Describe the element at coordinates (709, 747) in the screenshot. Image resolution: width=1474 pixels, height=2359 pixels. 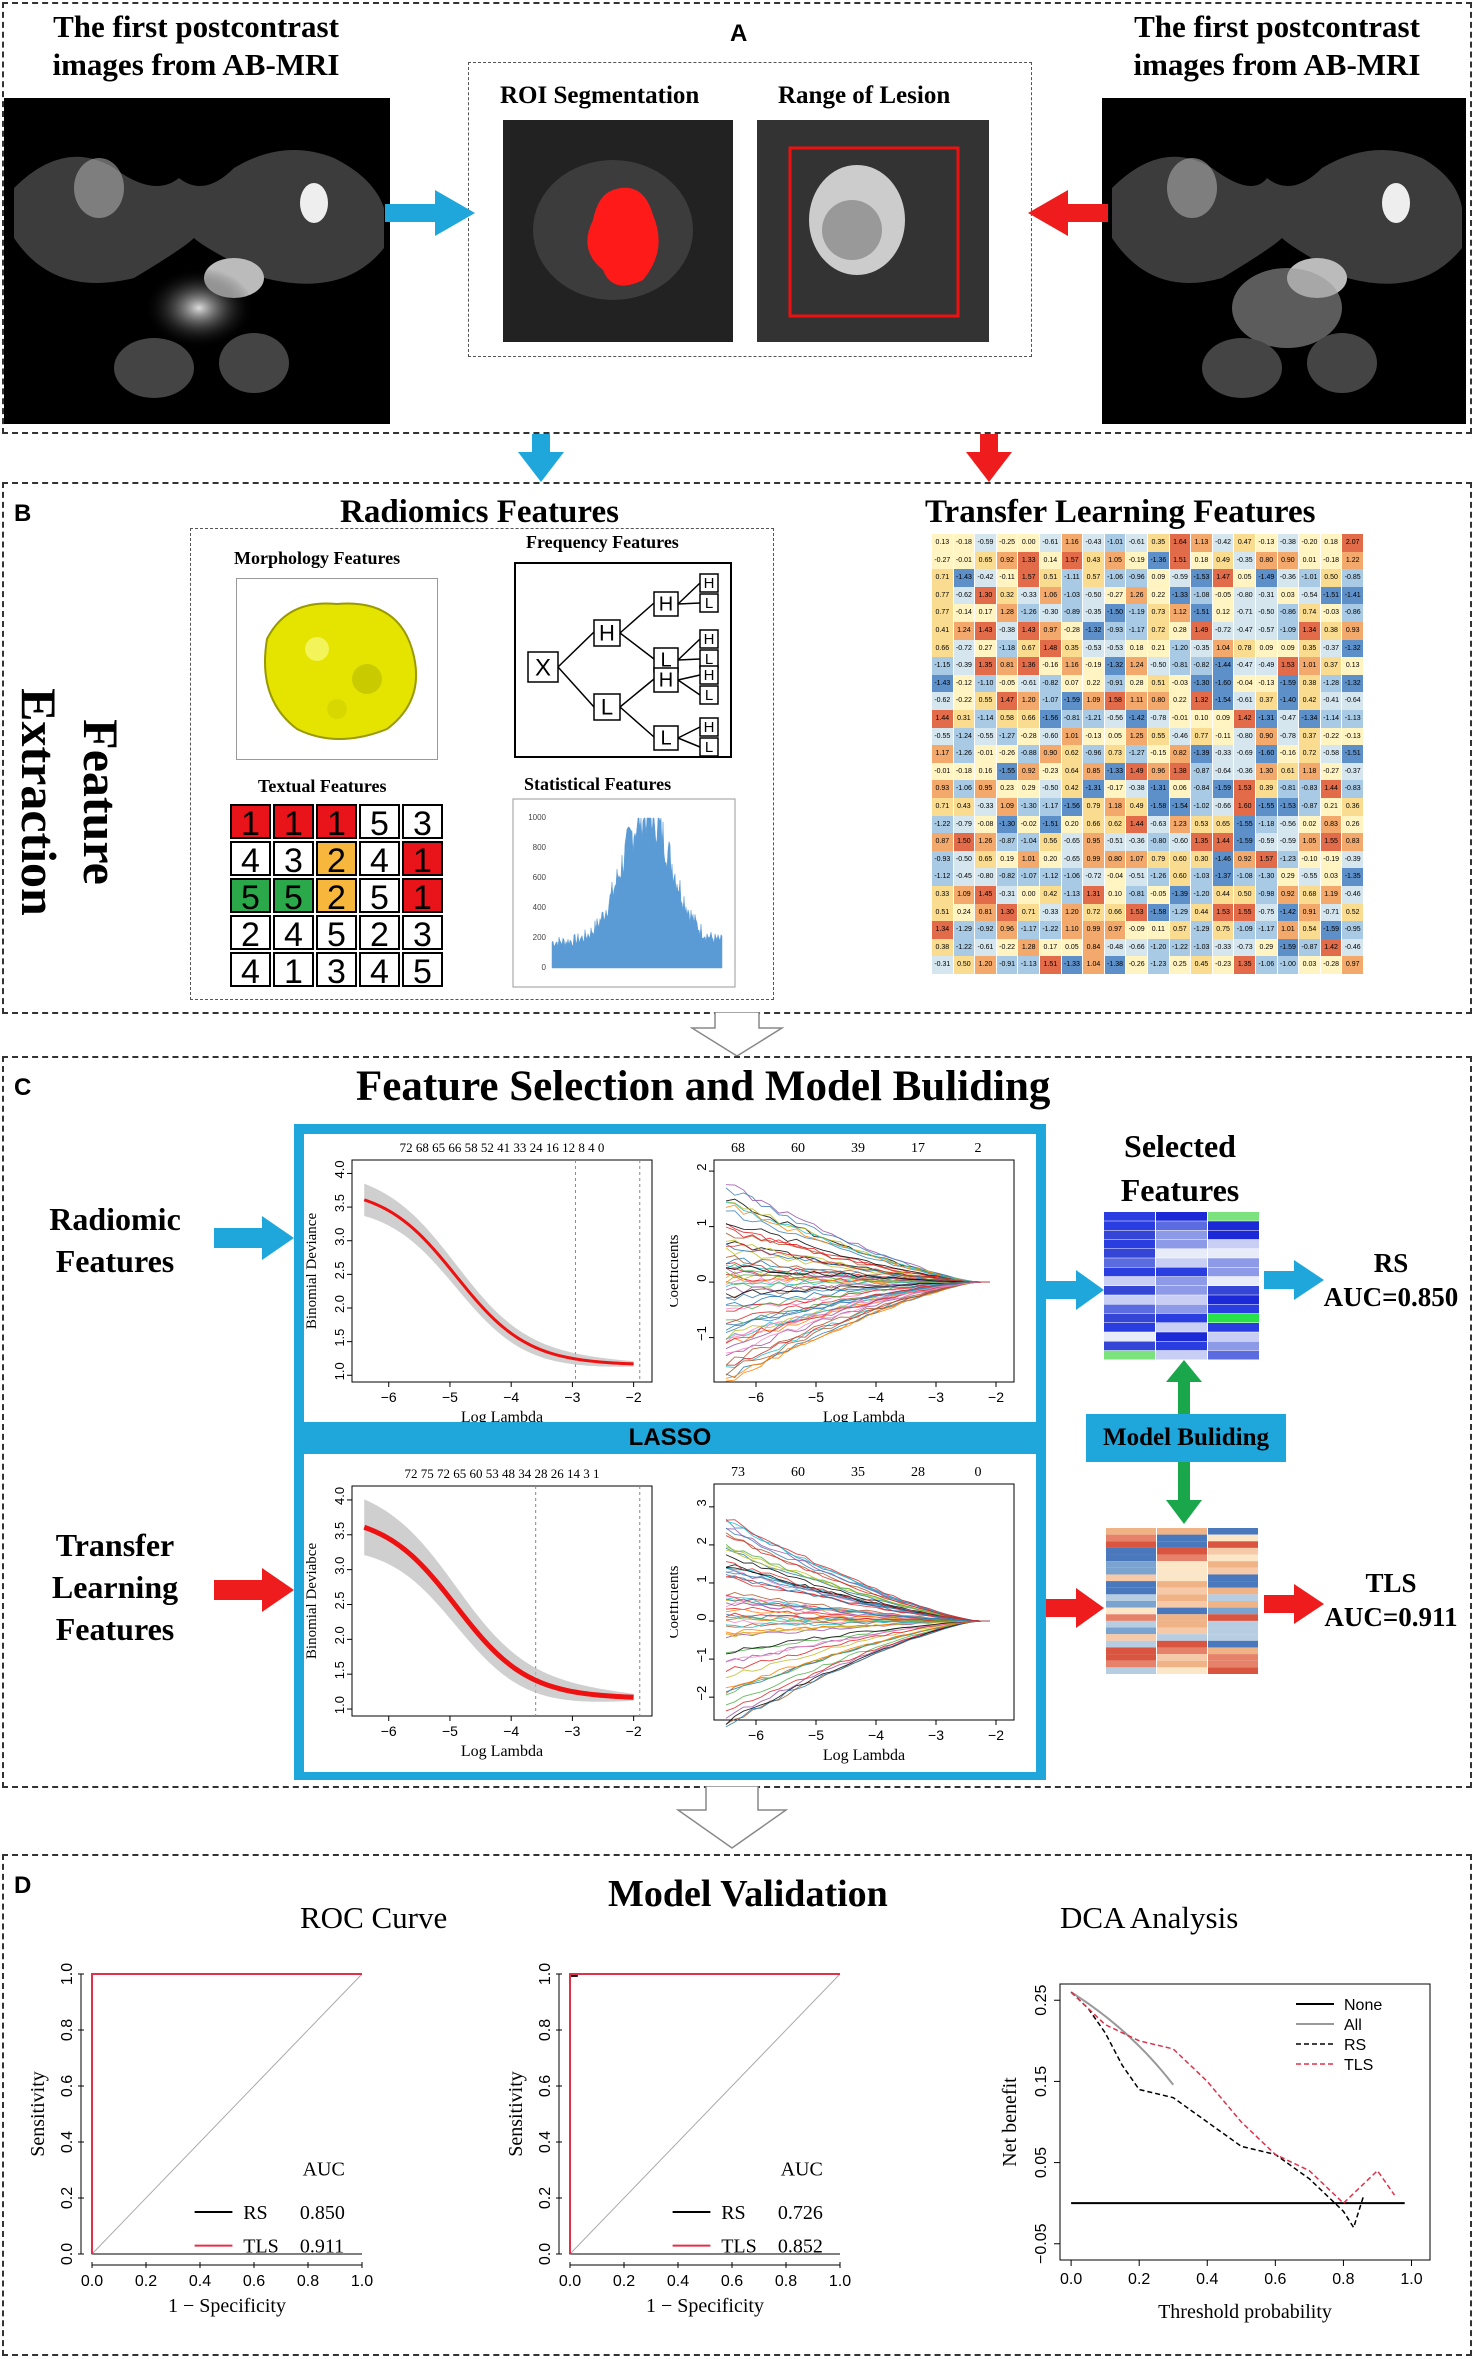
I see `wavelet-node-label: L` at that location.